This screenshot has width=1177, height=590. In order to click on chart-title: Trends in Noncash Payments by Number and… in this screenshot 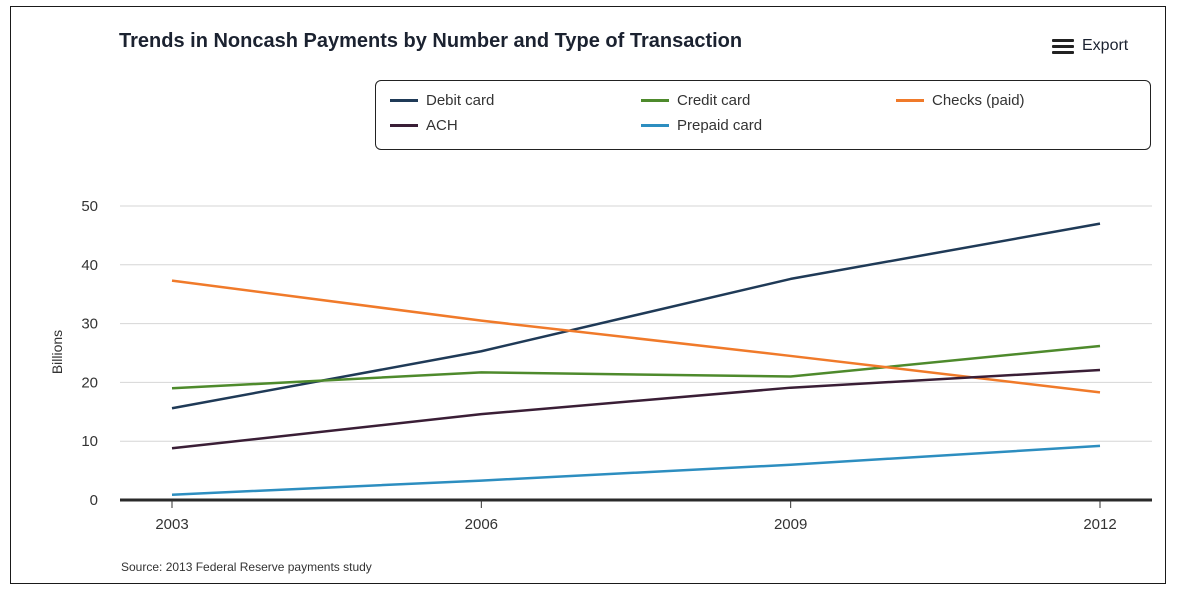, I will do `click(431, 41)`.